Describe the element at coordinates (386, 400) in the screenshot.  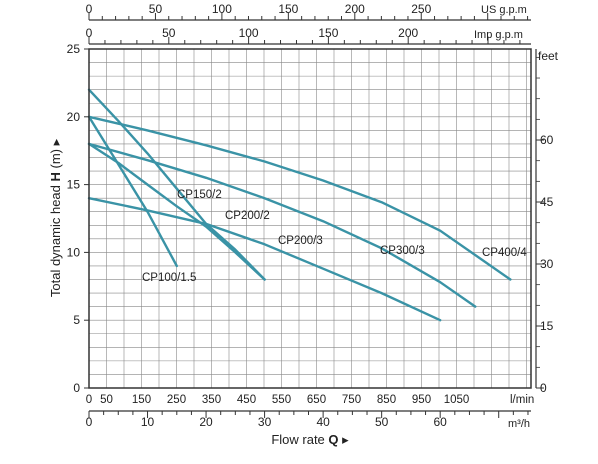
I see `x-lmin-tick-label: 850` at that location.